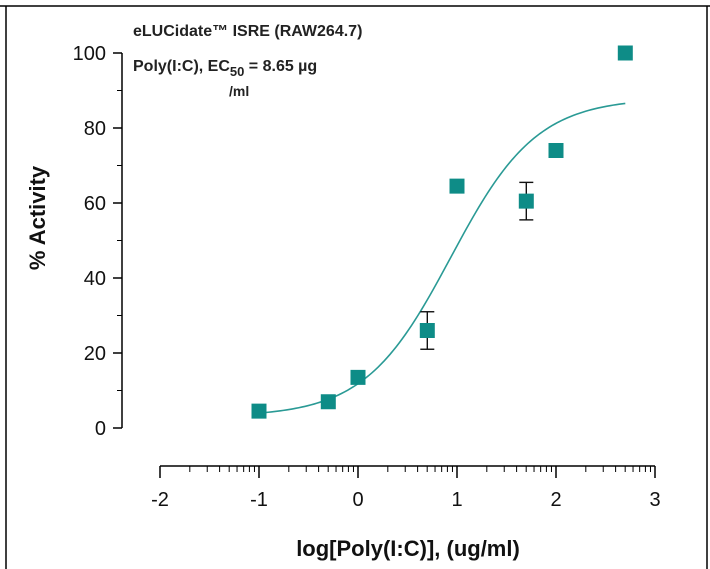 Image resolution: width=710 pixels, height=569 pixels. What do you see at coordinates (98, 241) in the screenshot?
I see `y-axis: 0 20 40 60 80 100` at bounding box center [98, 241].